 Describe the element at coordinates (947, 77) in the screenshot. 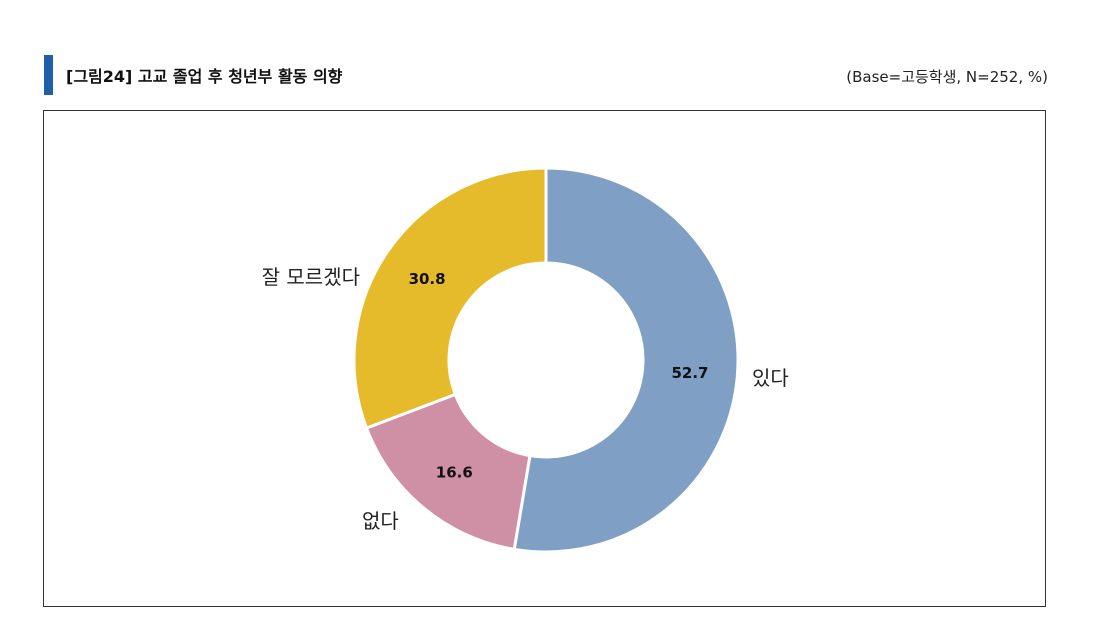

I see `base-note: (Base=고등학생, N=252, %)` at that location.